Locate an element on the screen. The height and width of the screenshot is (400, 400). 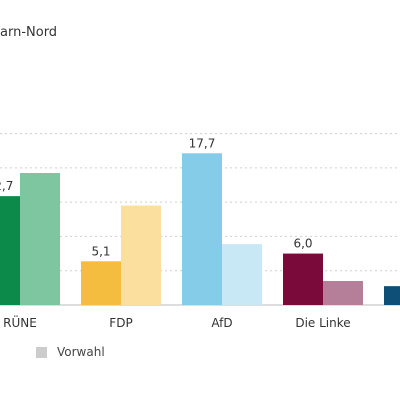
value-label-r-ne-0: 12,7 is located at coordinates (6, 186).